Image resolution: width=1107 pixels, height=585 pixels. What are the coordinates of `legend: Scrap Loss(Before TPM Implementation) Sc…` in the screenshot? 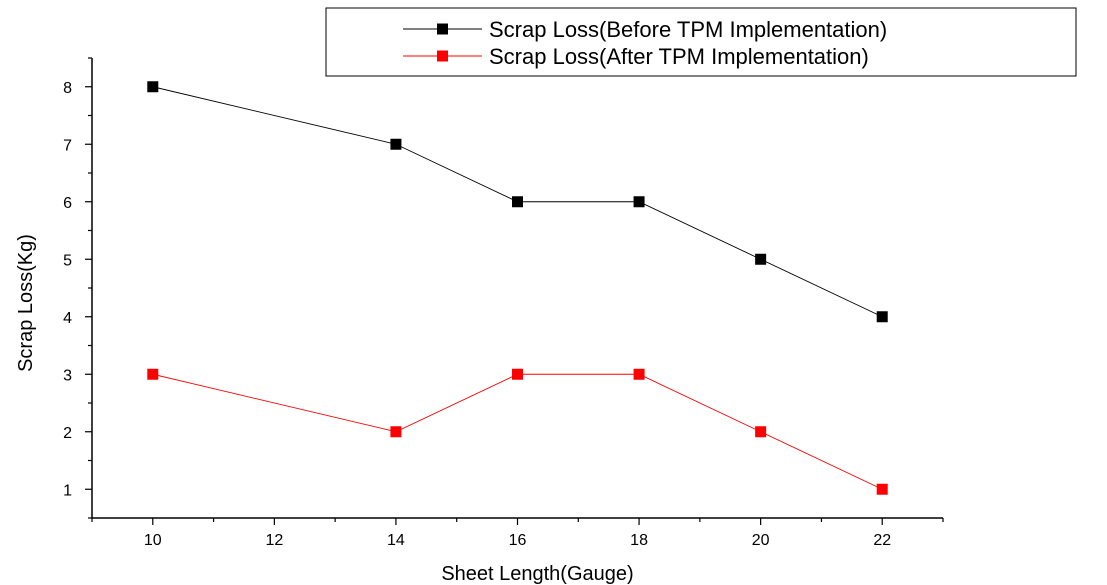 It's located at (701, 42).